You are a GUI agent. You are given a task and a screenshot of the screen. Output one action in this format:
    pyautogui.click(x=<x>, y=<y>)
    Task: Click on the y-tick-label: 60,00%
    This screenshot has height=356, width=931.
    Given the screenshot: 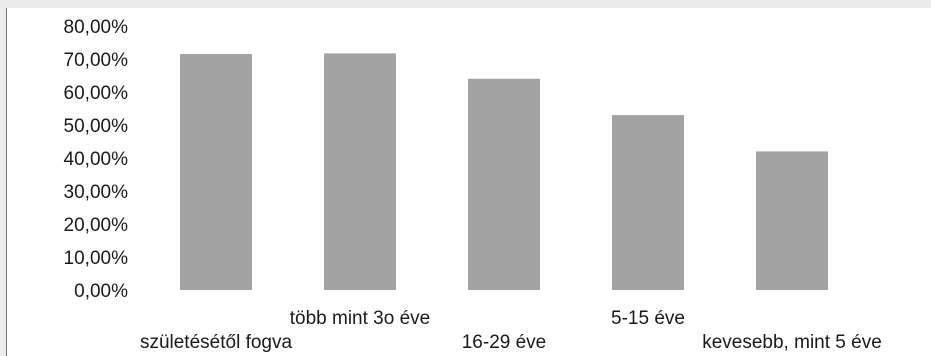 What is the action you would take?
    pyautogui.click(x=96, y=93)
    